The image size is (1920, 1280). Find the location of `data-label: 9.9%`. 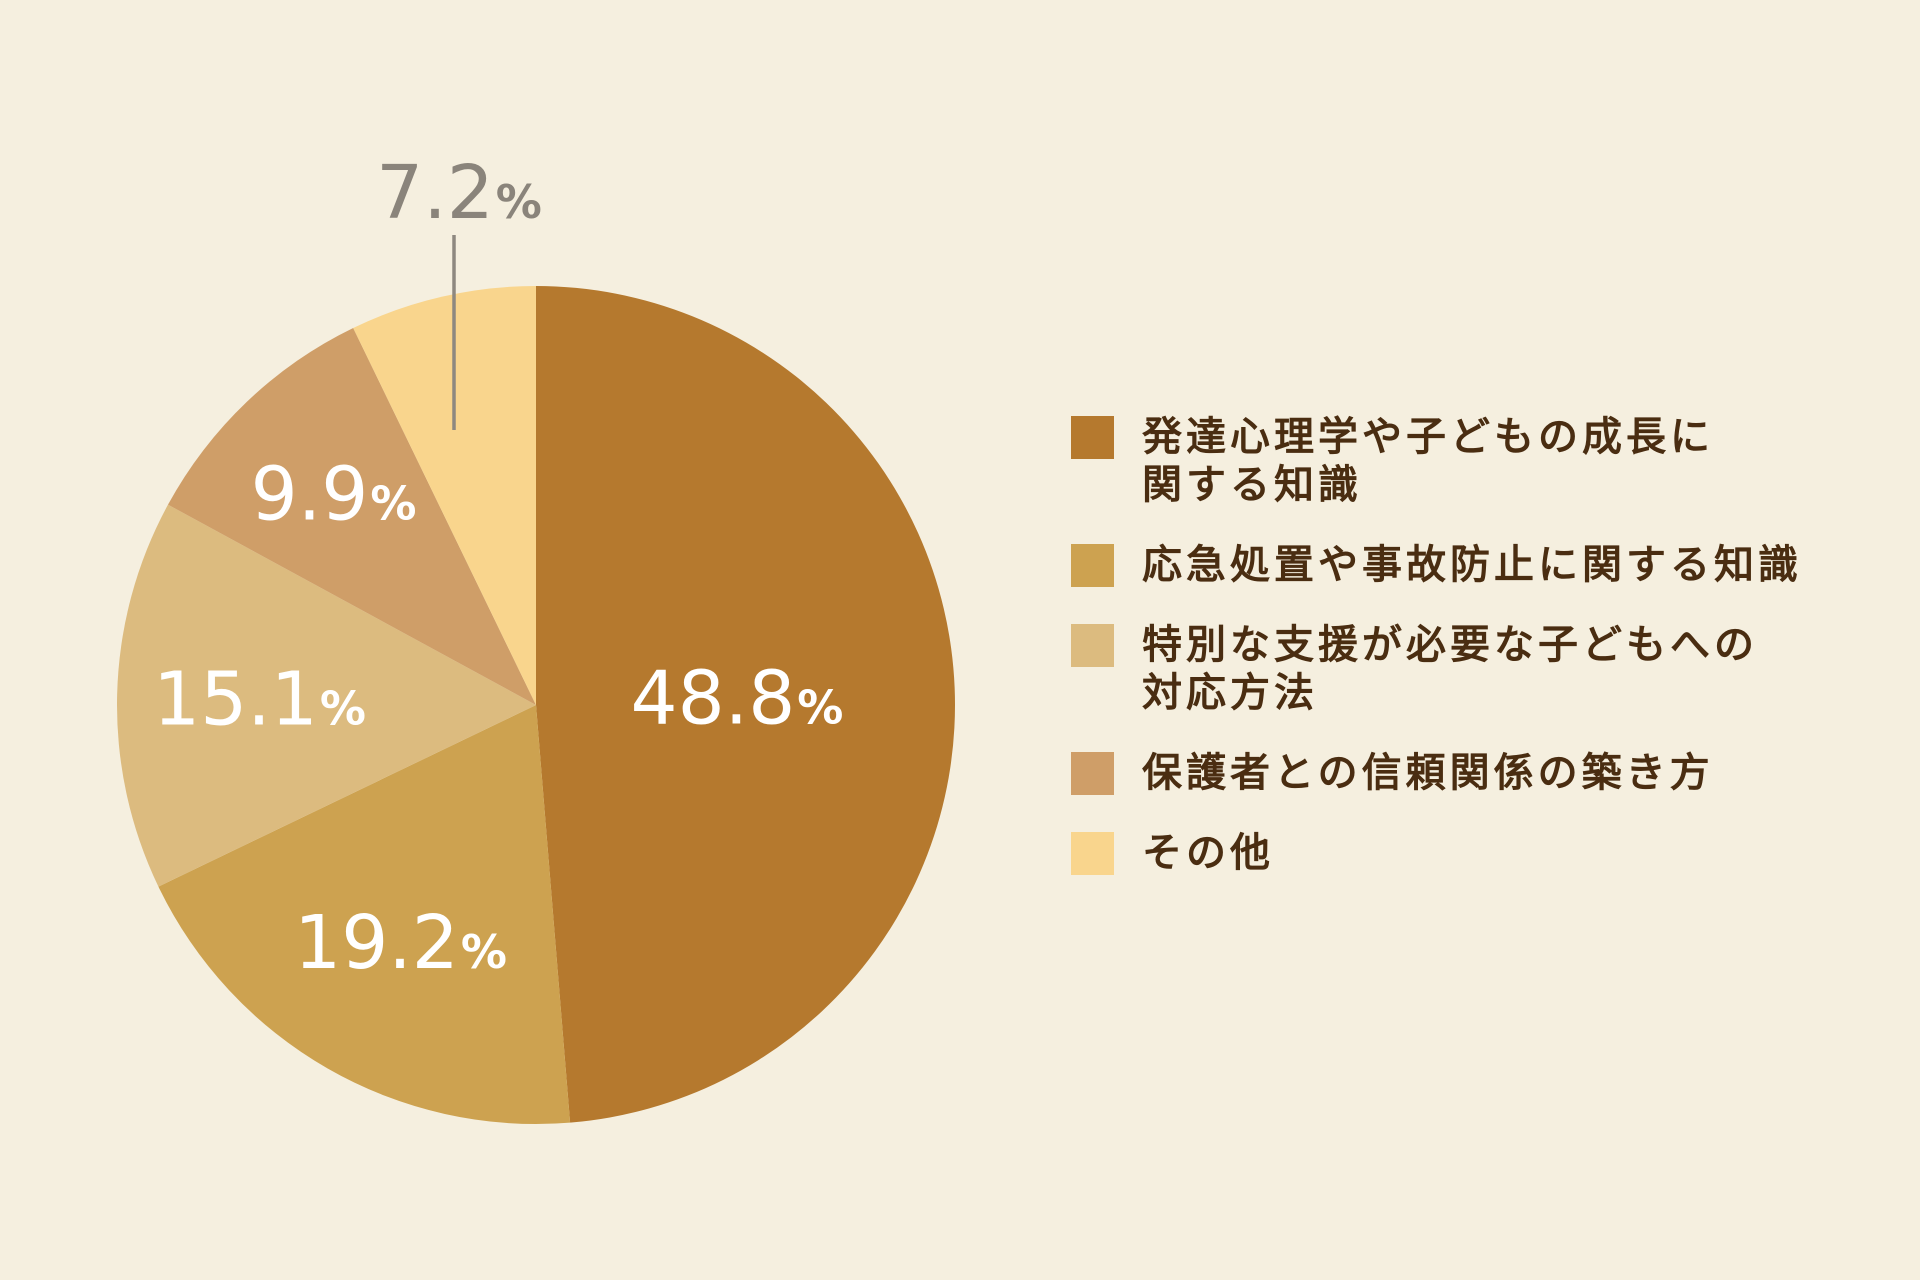

data-label: 9.9% is located at coordinates (334, 494).